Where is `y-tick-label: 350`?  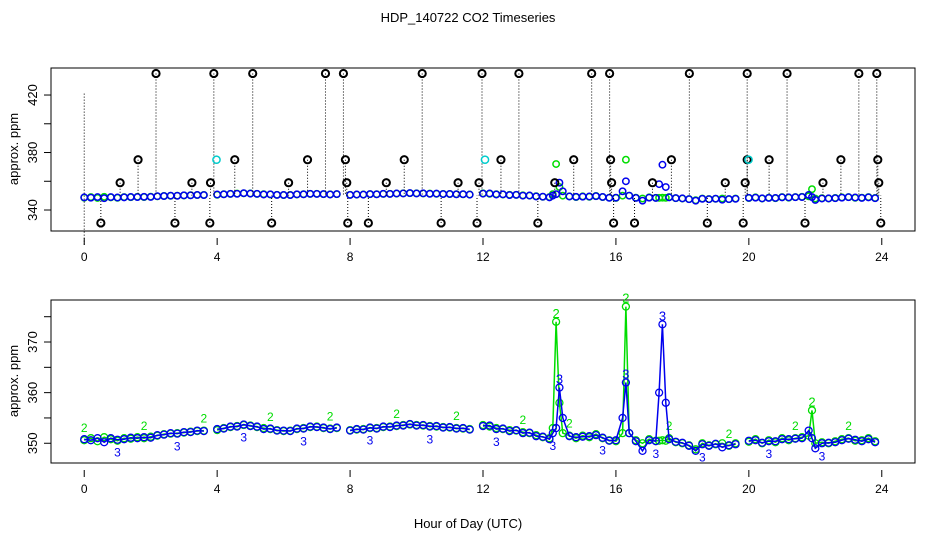 y-tick-label: 350 is located at coordinates (32, 443).